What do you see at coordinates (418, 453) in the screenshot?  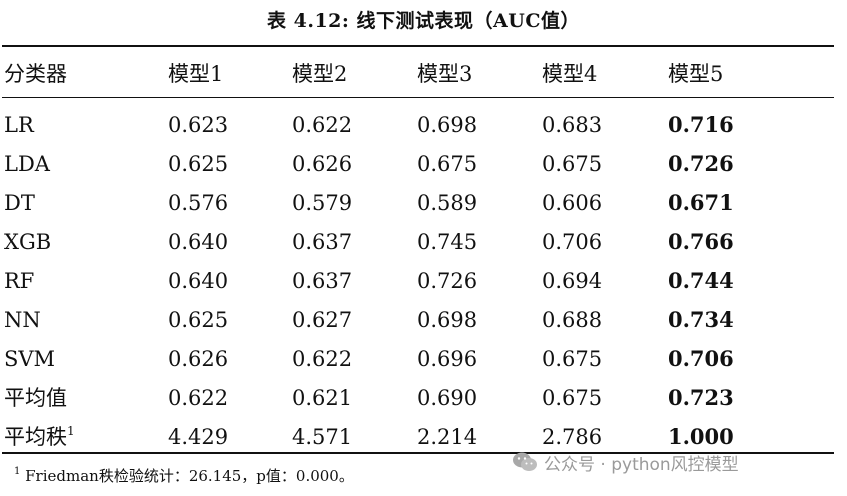 I see `bottom-rule` at bounding box center [418, 453].